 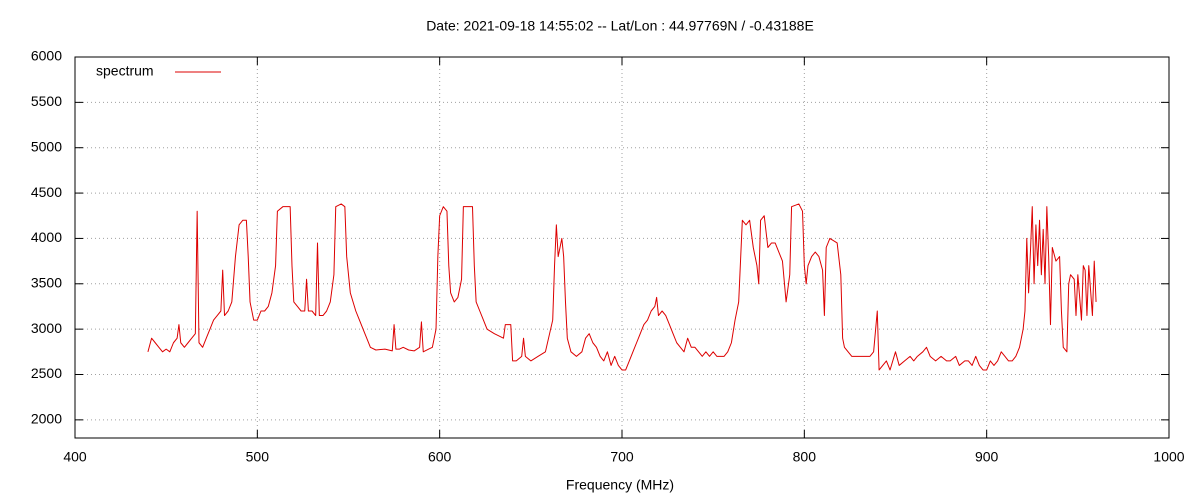 What do you see at coordinates (622, 457) in the screenshot?
I see `x-tick-label: 700` at bounding box center [622, 457].